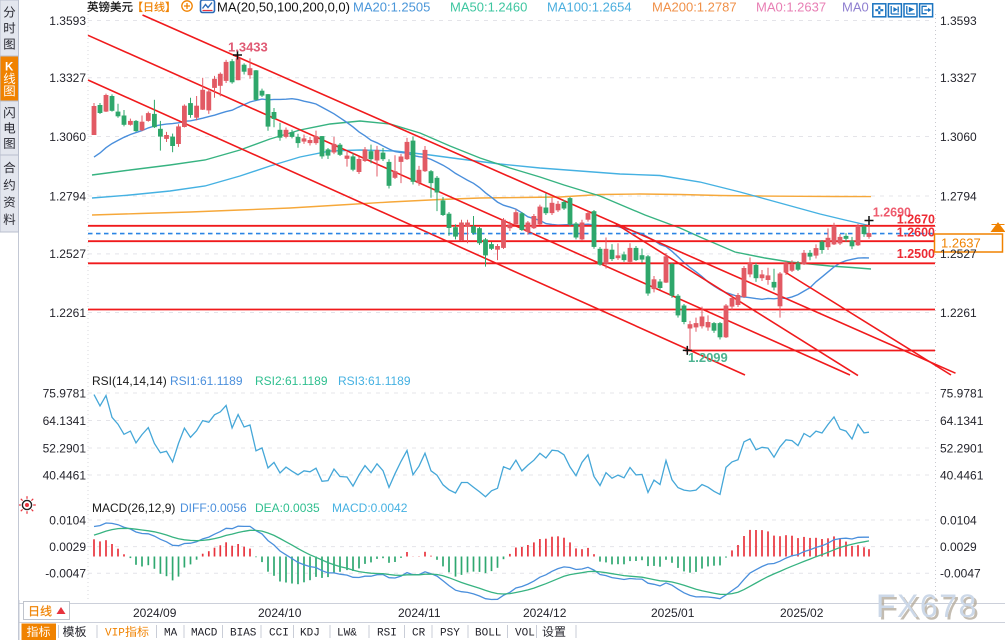  Describe the element at coordinates (347, 634) in the screenshot. I see `svg-text: LW&` at that location.